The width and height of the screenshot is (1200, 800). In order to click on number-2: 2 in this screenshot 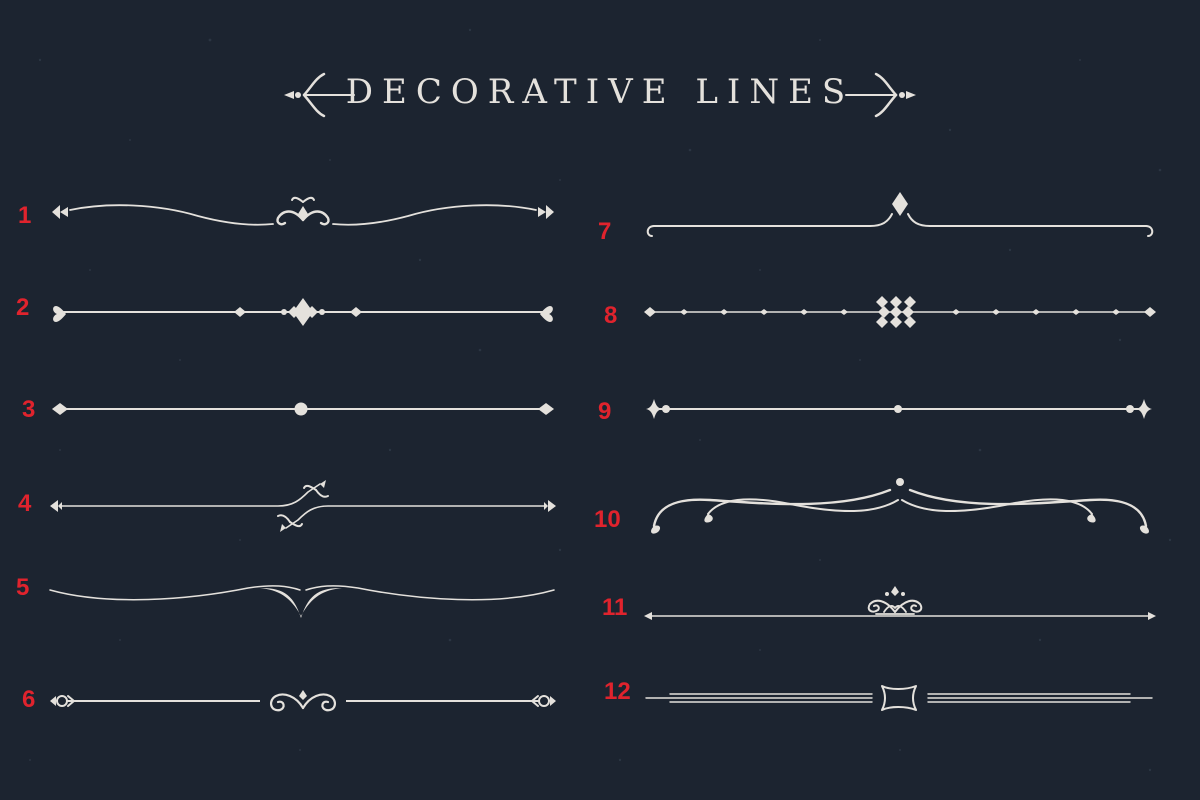, I will do `click(23, 307)`.